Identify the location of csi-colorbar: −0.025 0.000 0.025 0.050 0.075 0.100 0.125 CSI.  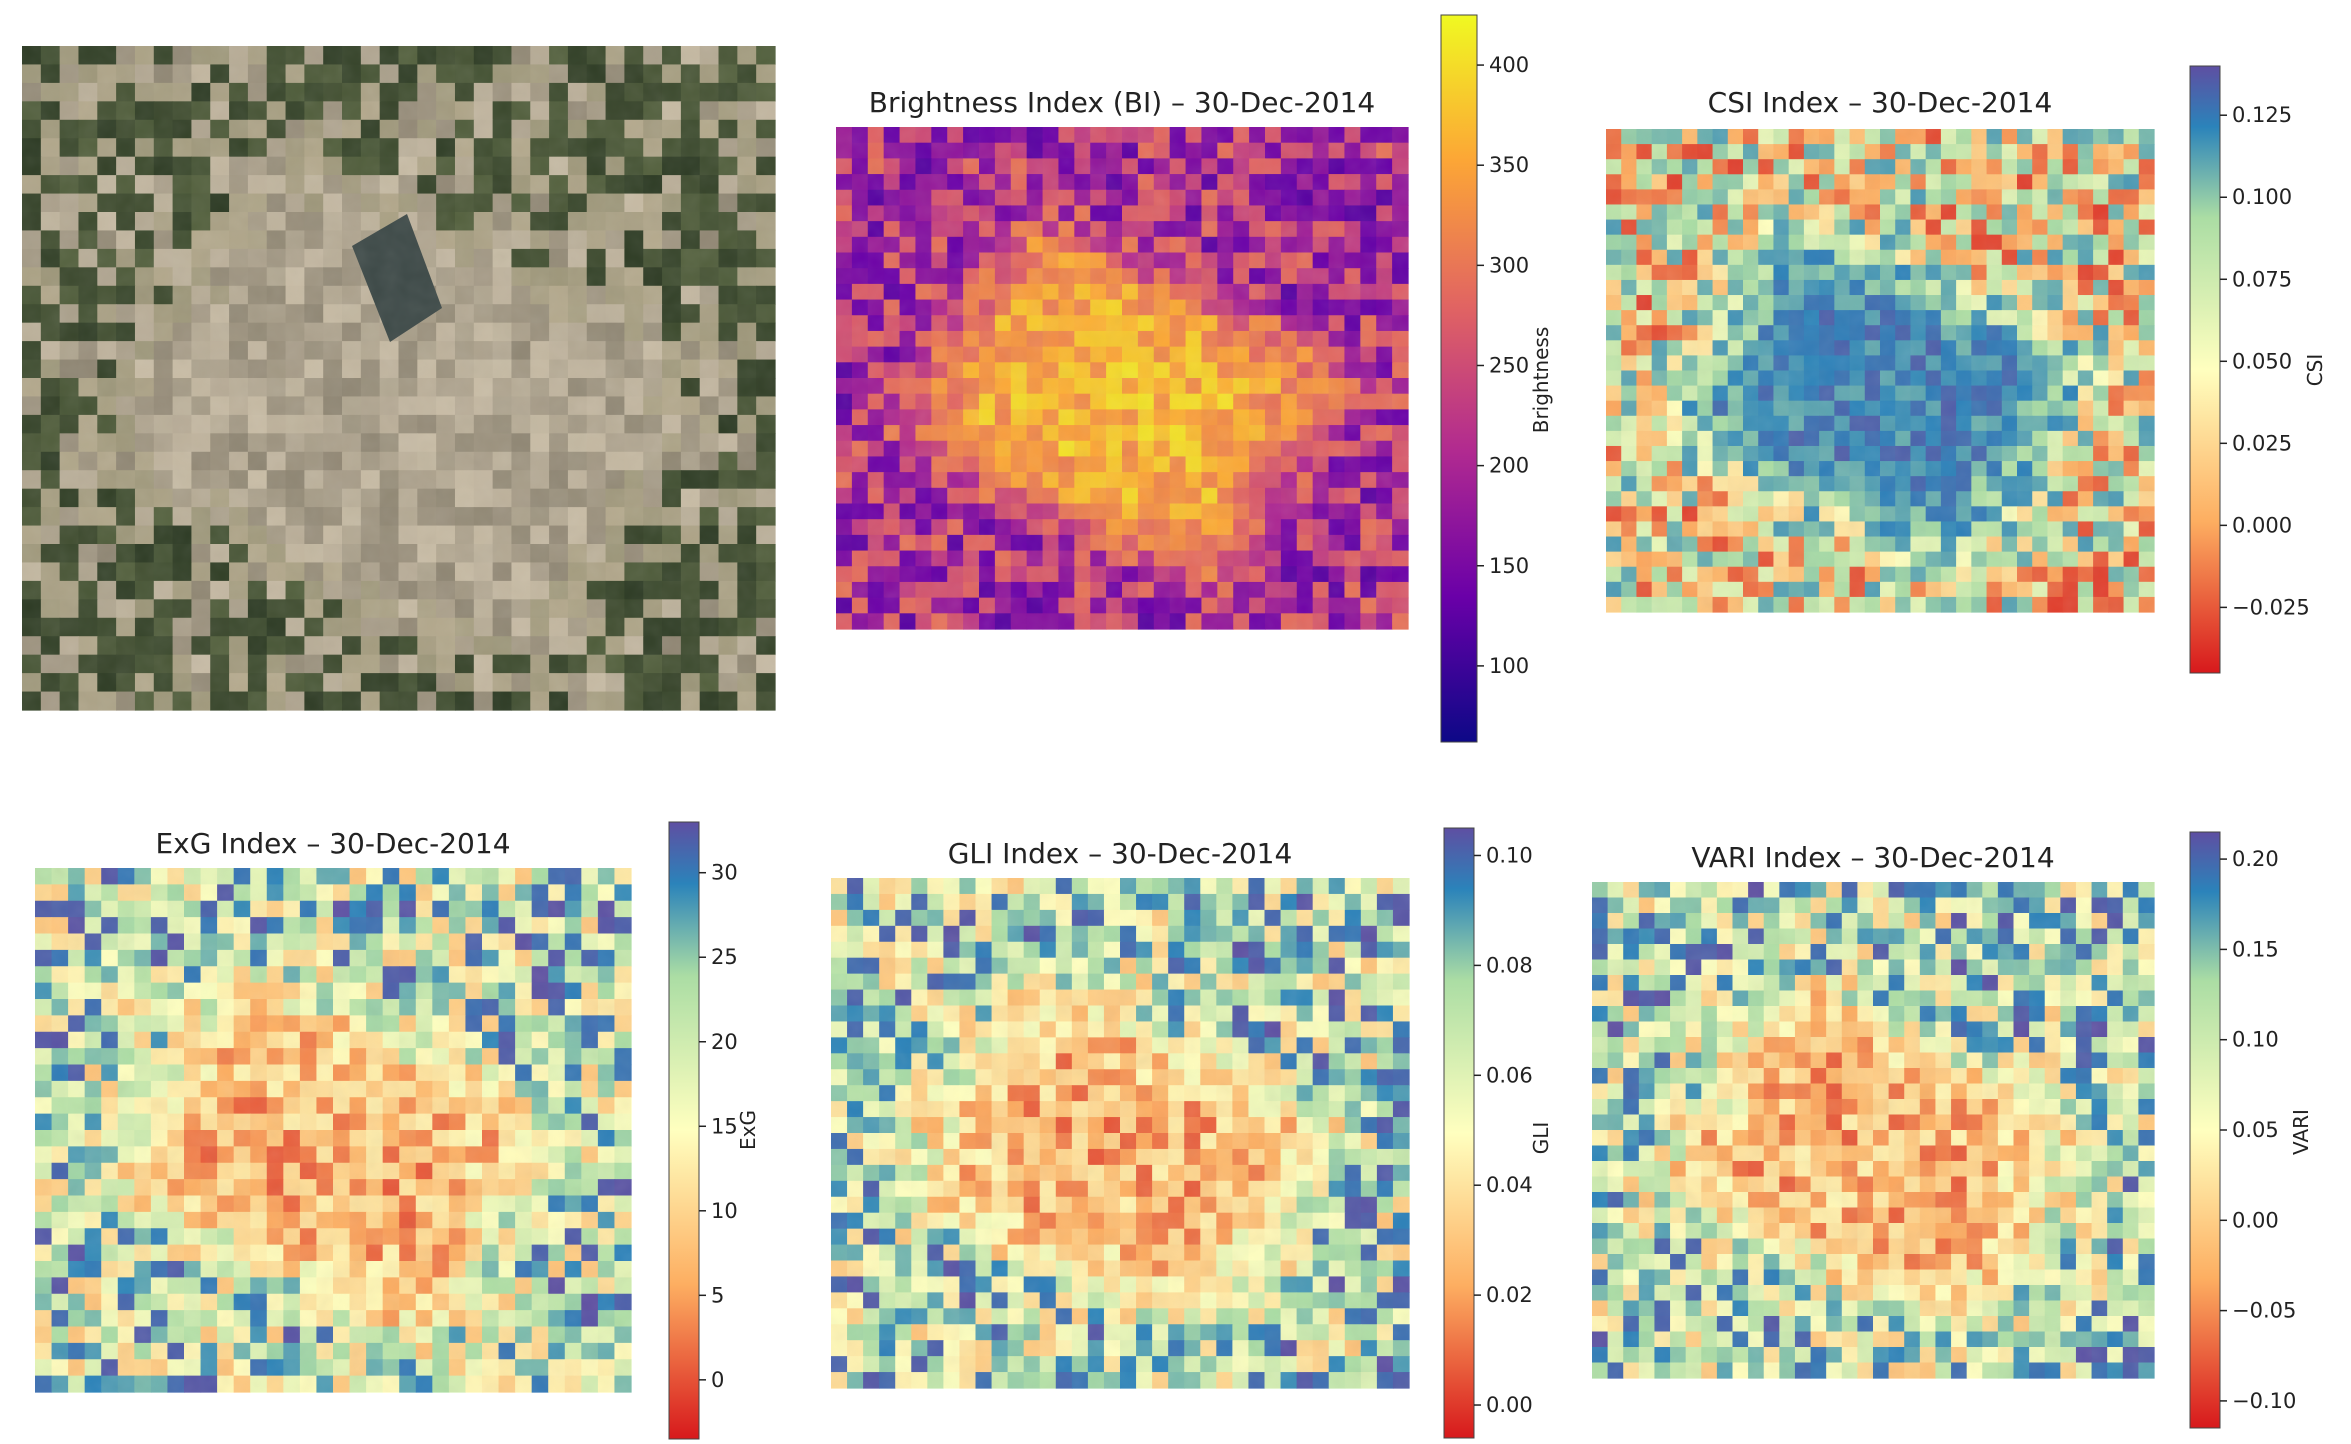
(2258, 369).